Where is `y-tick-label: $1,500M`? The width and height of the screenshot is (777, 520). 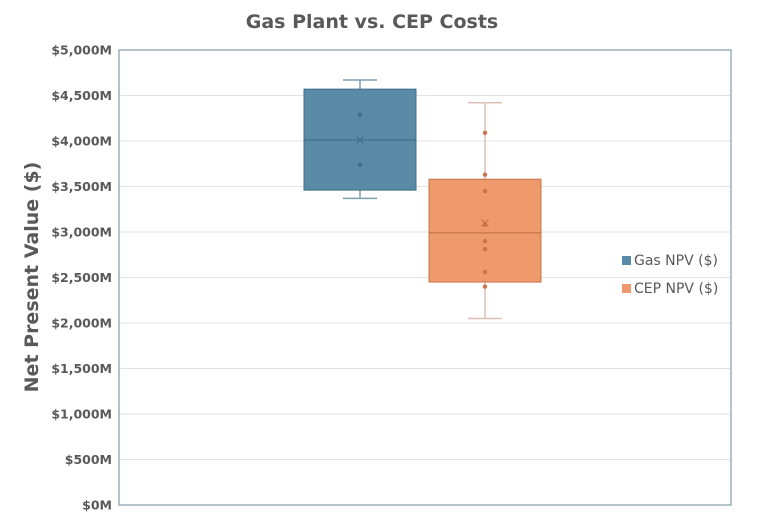 y-tick-label: $1,500M is located at coordinates (81, 368).